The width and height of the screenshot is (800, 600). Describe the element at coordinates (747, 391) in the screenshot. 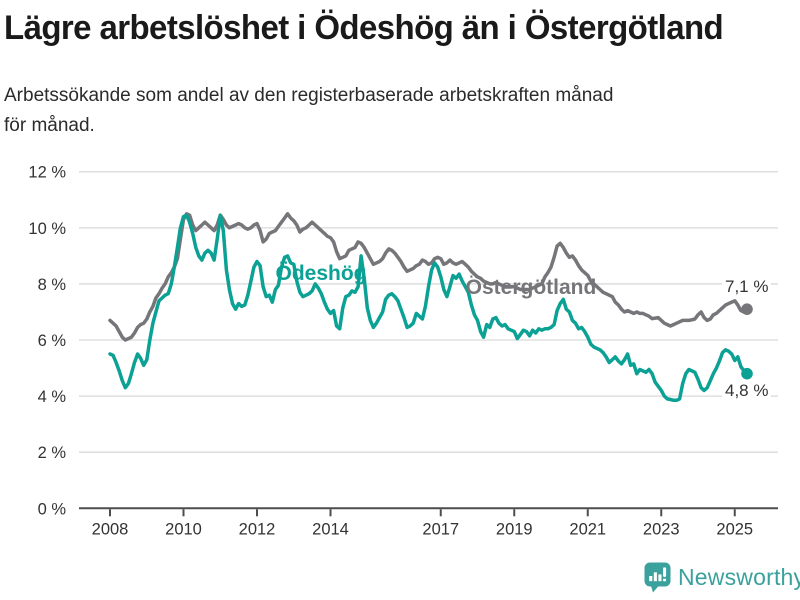

I see `end-value-odeshog: 4,8 %` at that location.